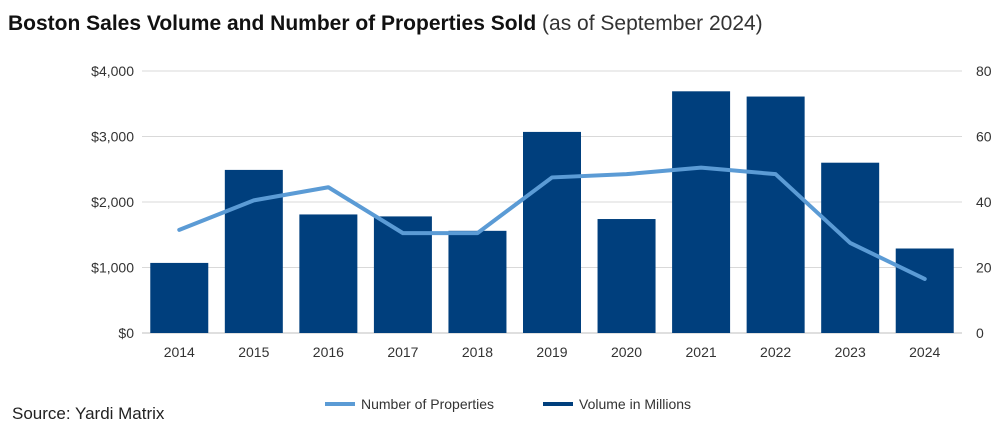  I want to click on legend-line-swatch, so click(340, 404).